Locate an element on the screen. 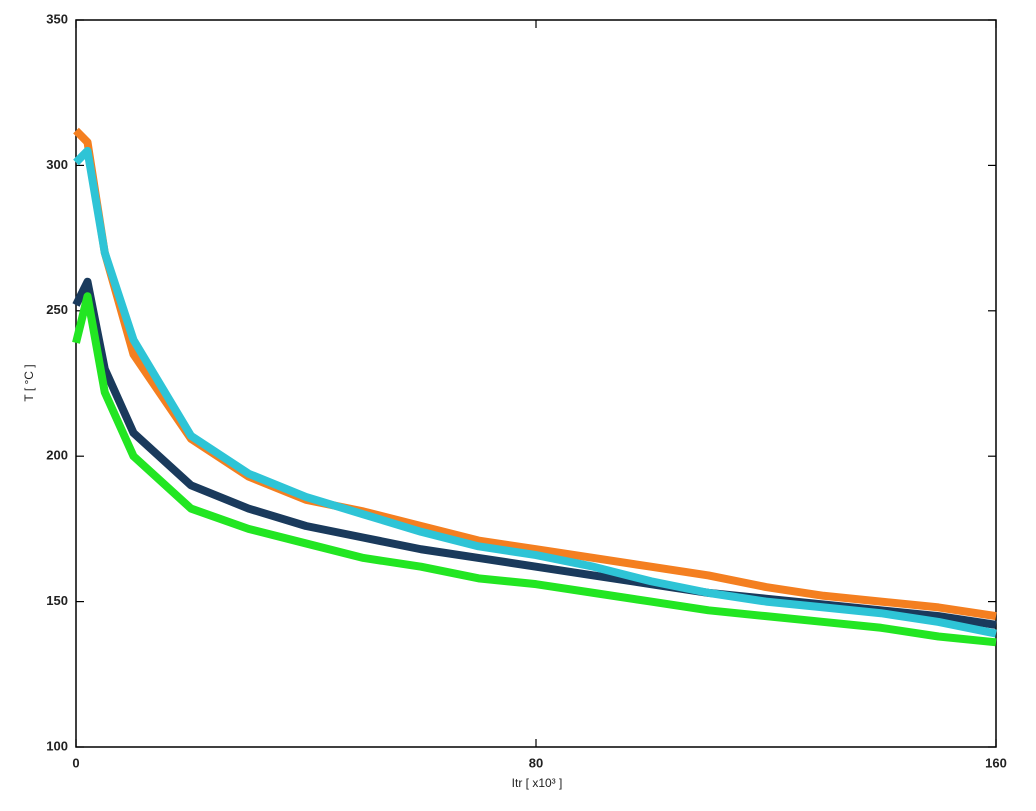 The image size is (1036, 811). x-axis-label: Itr [ x10³ ] is located at coordinates (537, 783).